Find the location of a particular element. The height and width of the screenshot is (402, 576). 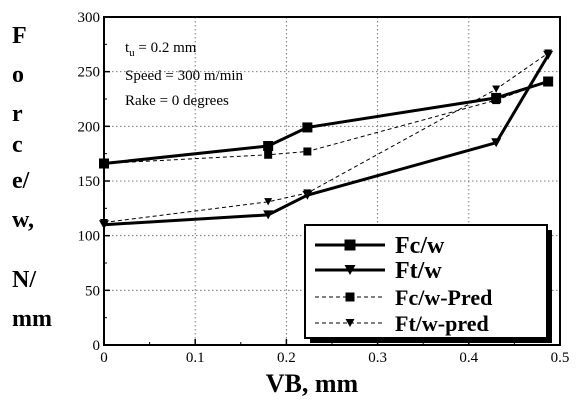

annotation-tu-rest: = 0.2 mm is located at coordinates (166, 48).